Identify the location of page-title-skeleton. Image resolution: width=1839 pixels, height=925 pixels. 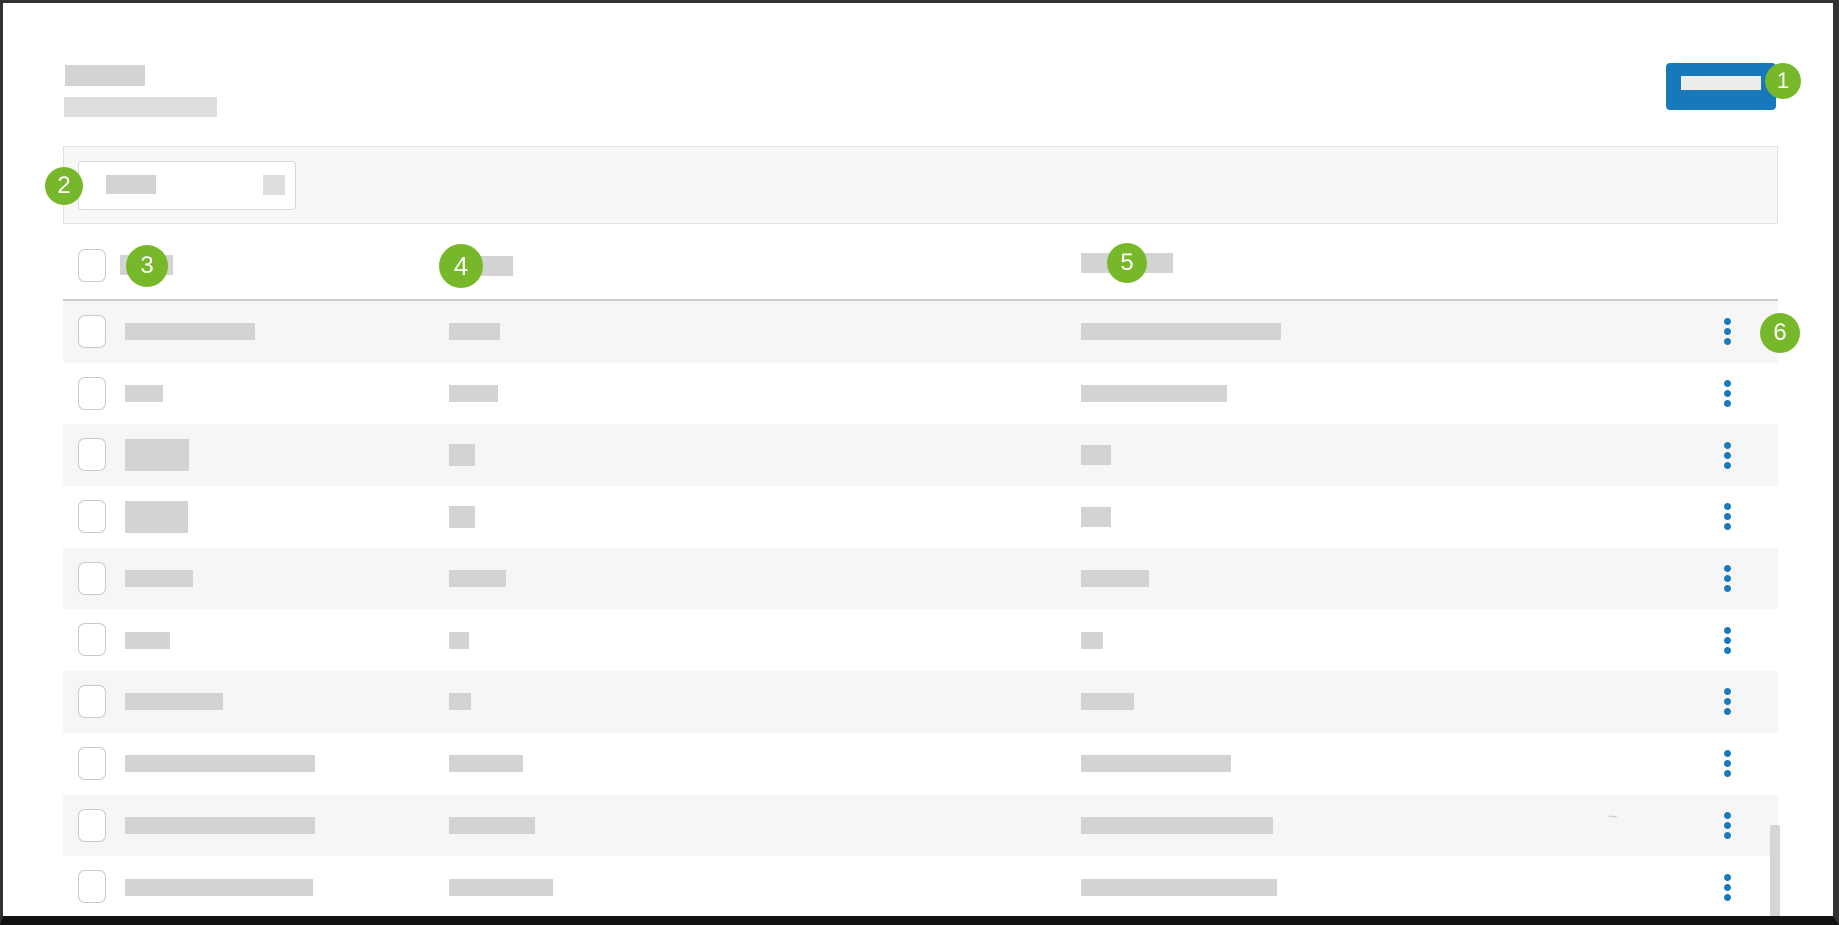
(105, 75).